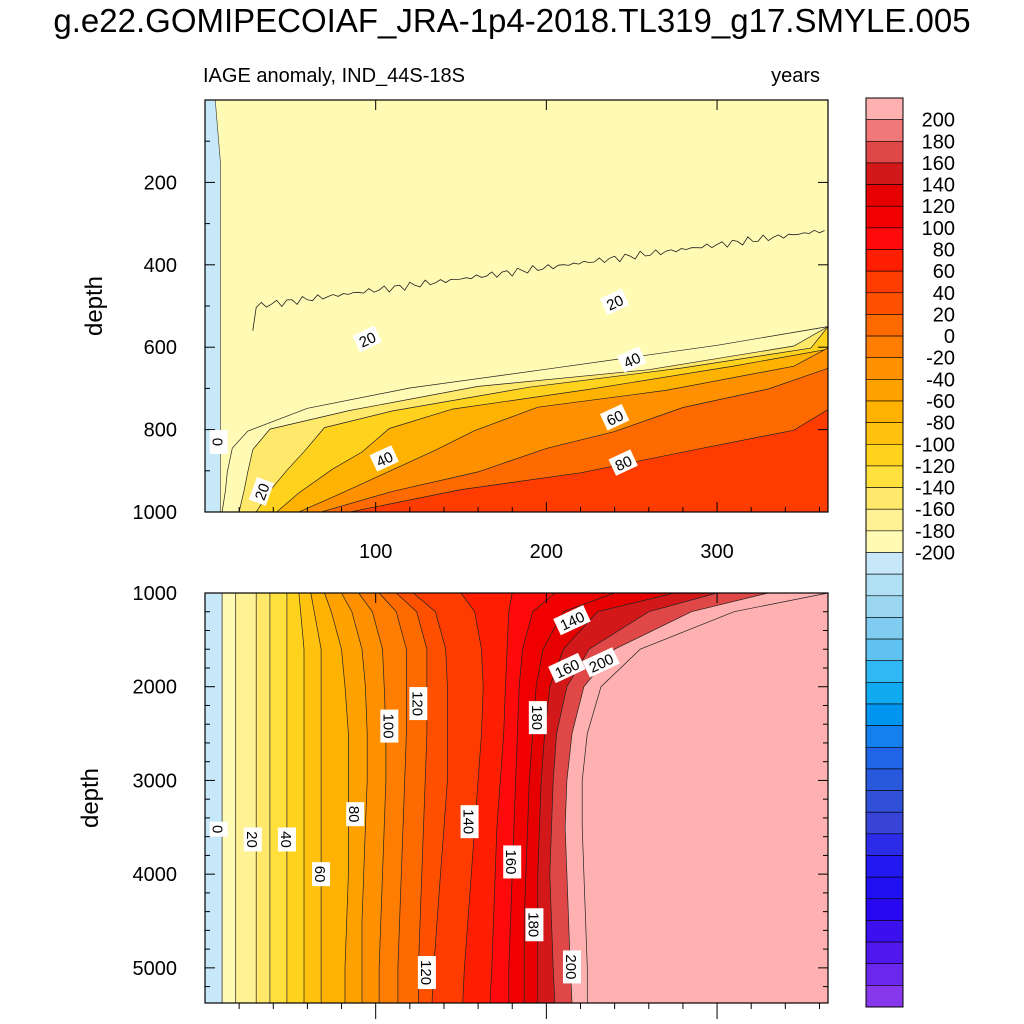  Describe the element at coordinates (940, 359) in the screenshot. I see `colorbar-label: -20` at that location.